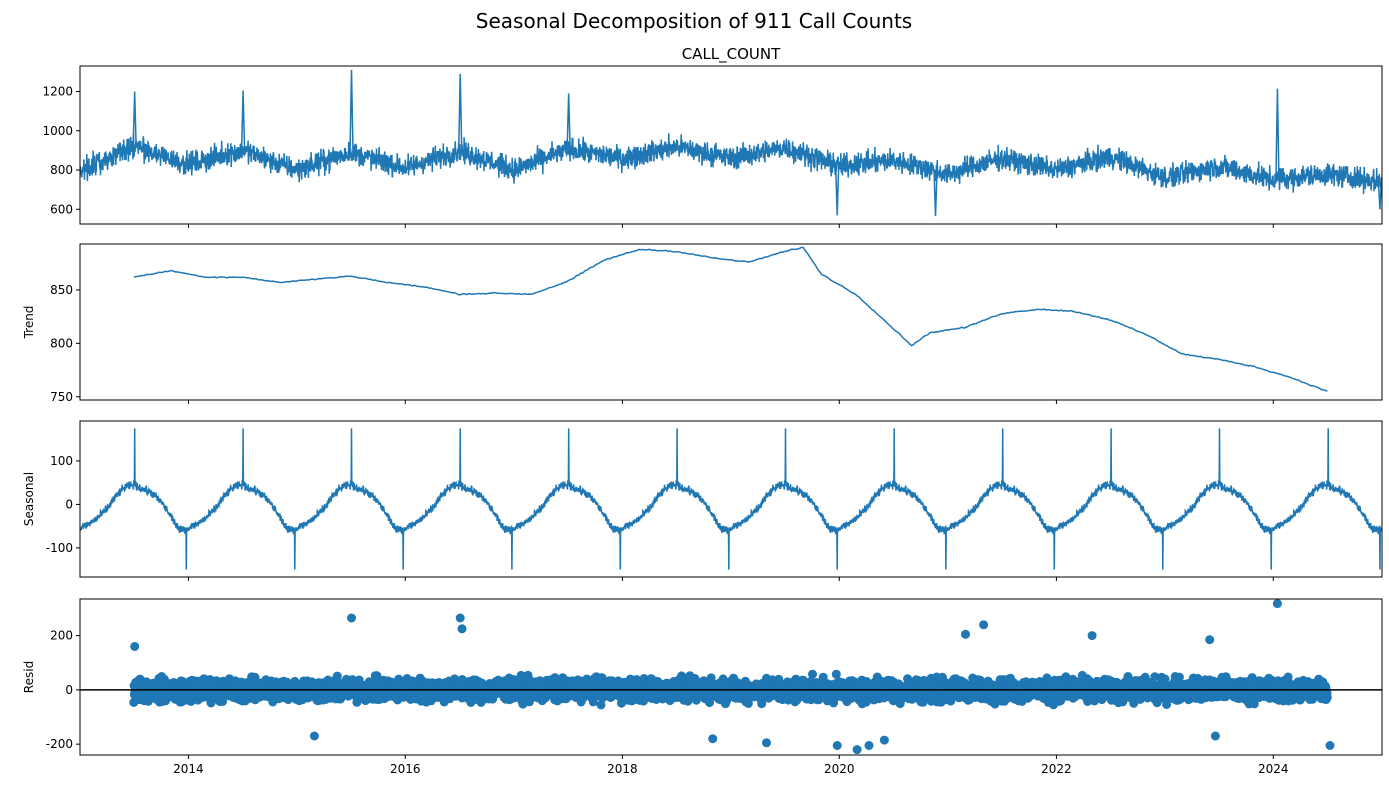  Describe the element at coordinates (405, 769) in the screenshot. I see `x-tick-label: 2016` at that location.